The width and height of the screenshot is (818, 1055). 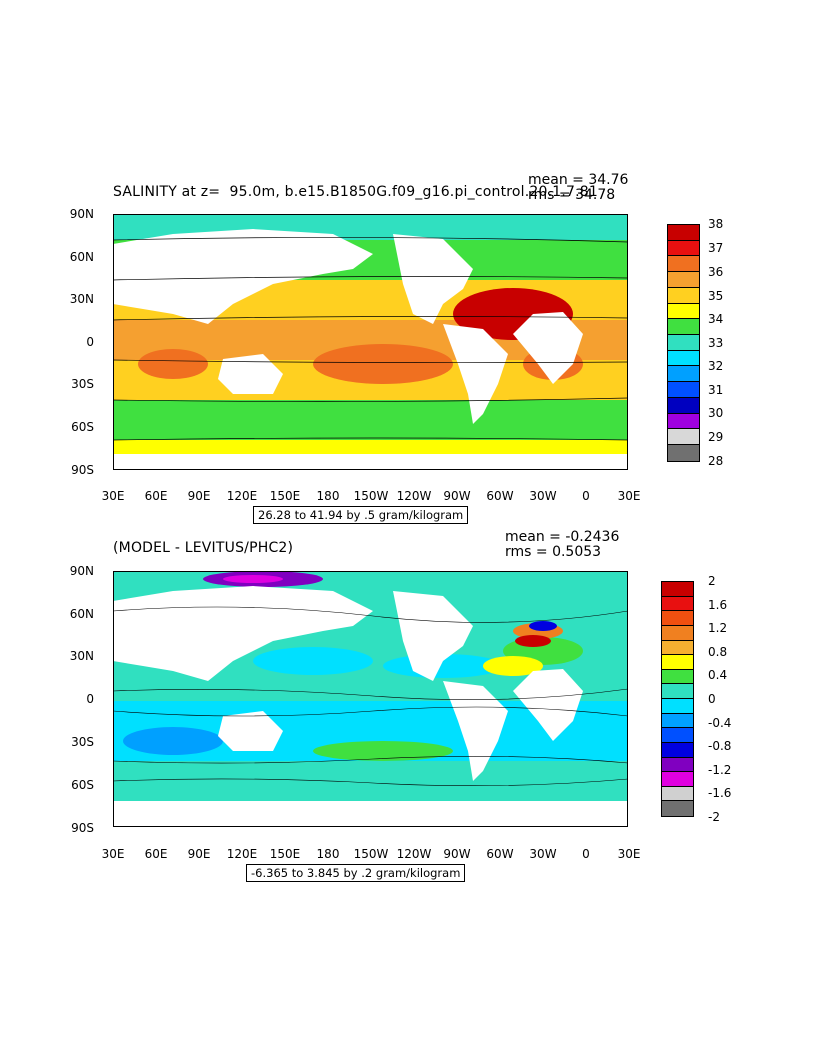 I want to click on colorbar-label: -1.2, so click(x=720, y=770).